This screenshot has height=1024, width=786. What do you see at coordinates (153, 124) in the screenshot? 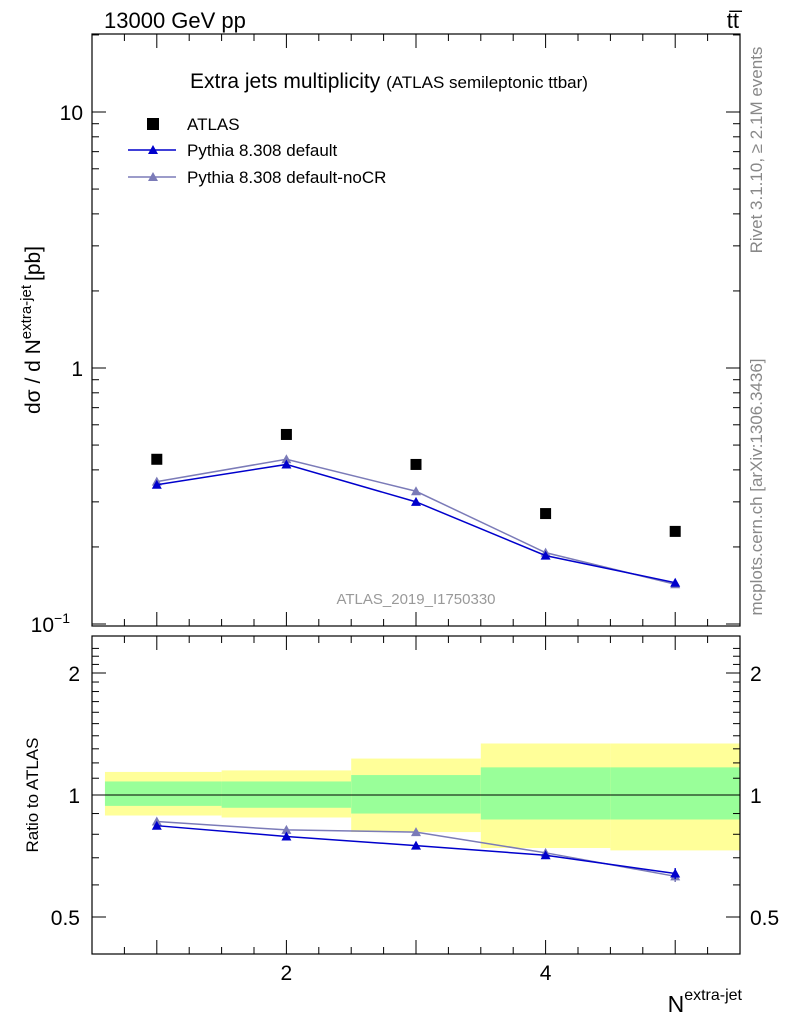
I see `legend-marker-atlas` at bounding box center [153, 124].